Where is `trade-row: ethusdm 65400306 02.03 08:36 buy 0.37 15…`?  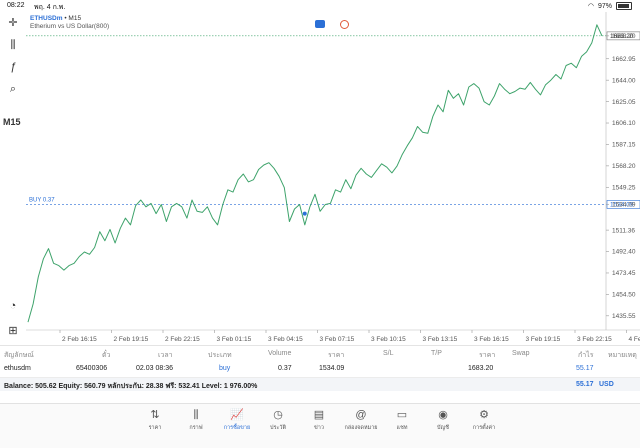
trade-row: ethusdm 65400306 02.03 08:36 buy 0.37 15… is located at coordinates (320, 369).